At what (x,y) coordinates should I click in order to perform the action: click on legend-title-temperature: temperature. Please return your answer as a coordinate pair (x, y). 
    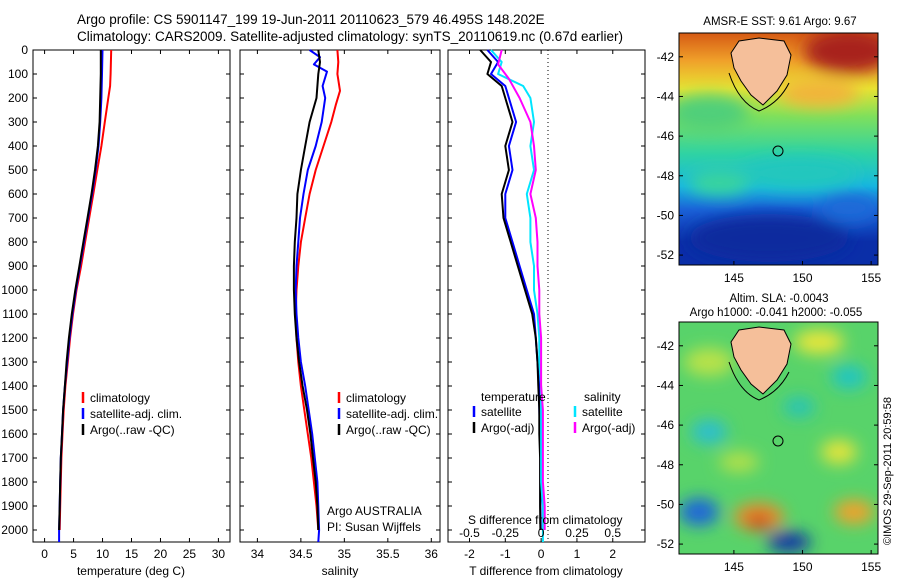
    Looking at the image, I should click on (513, 397).